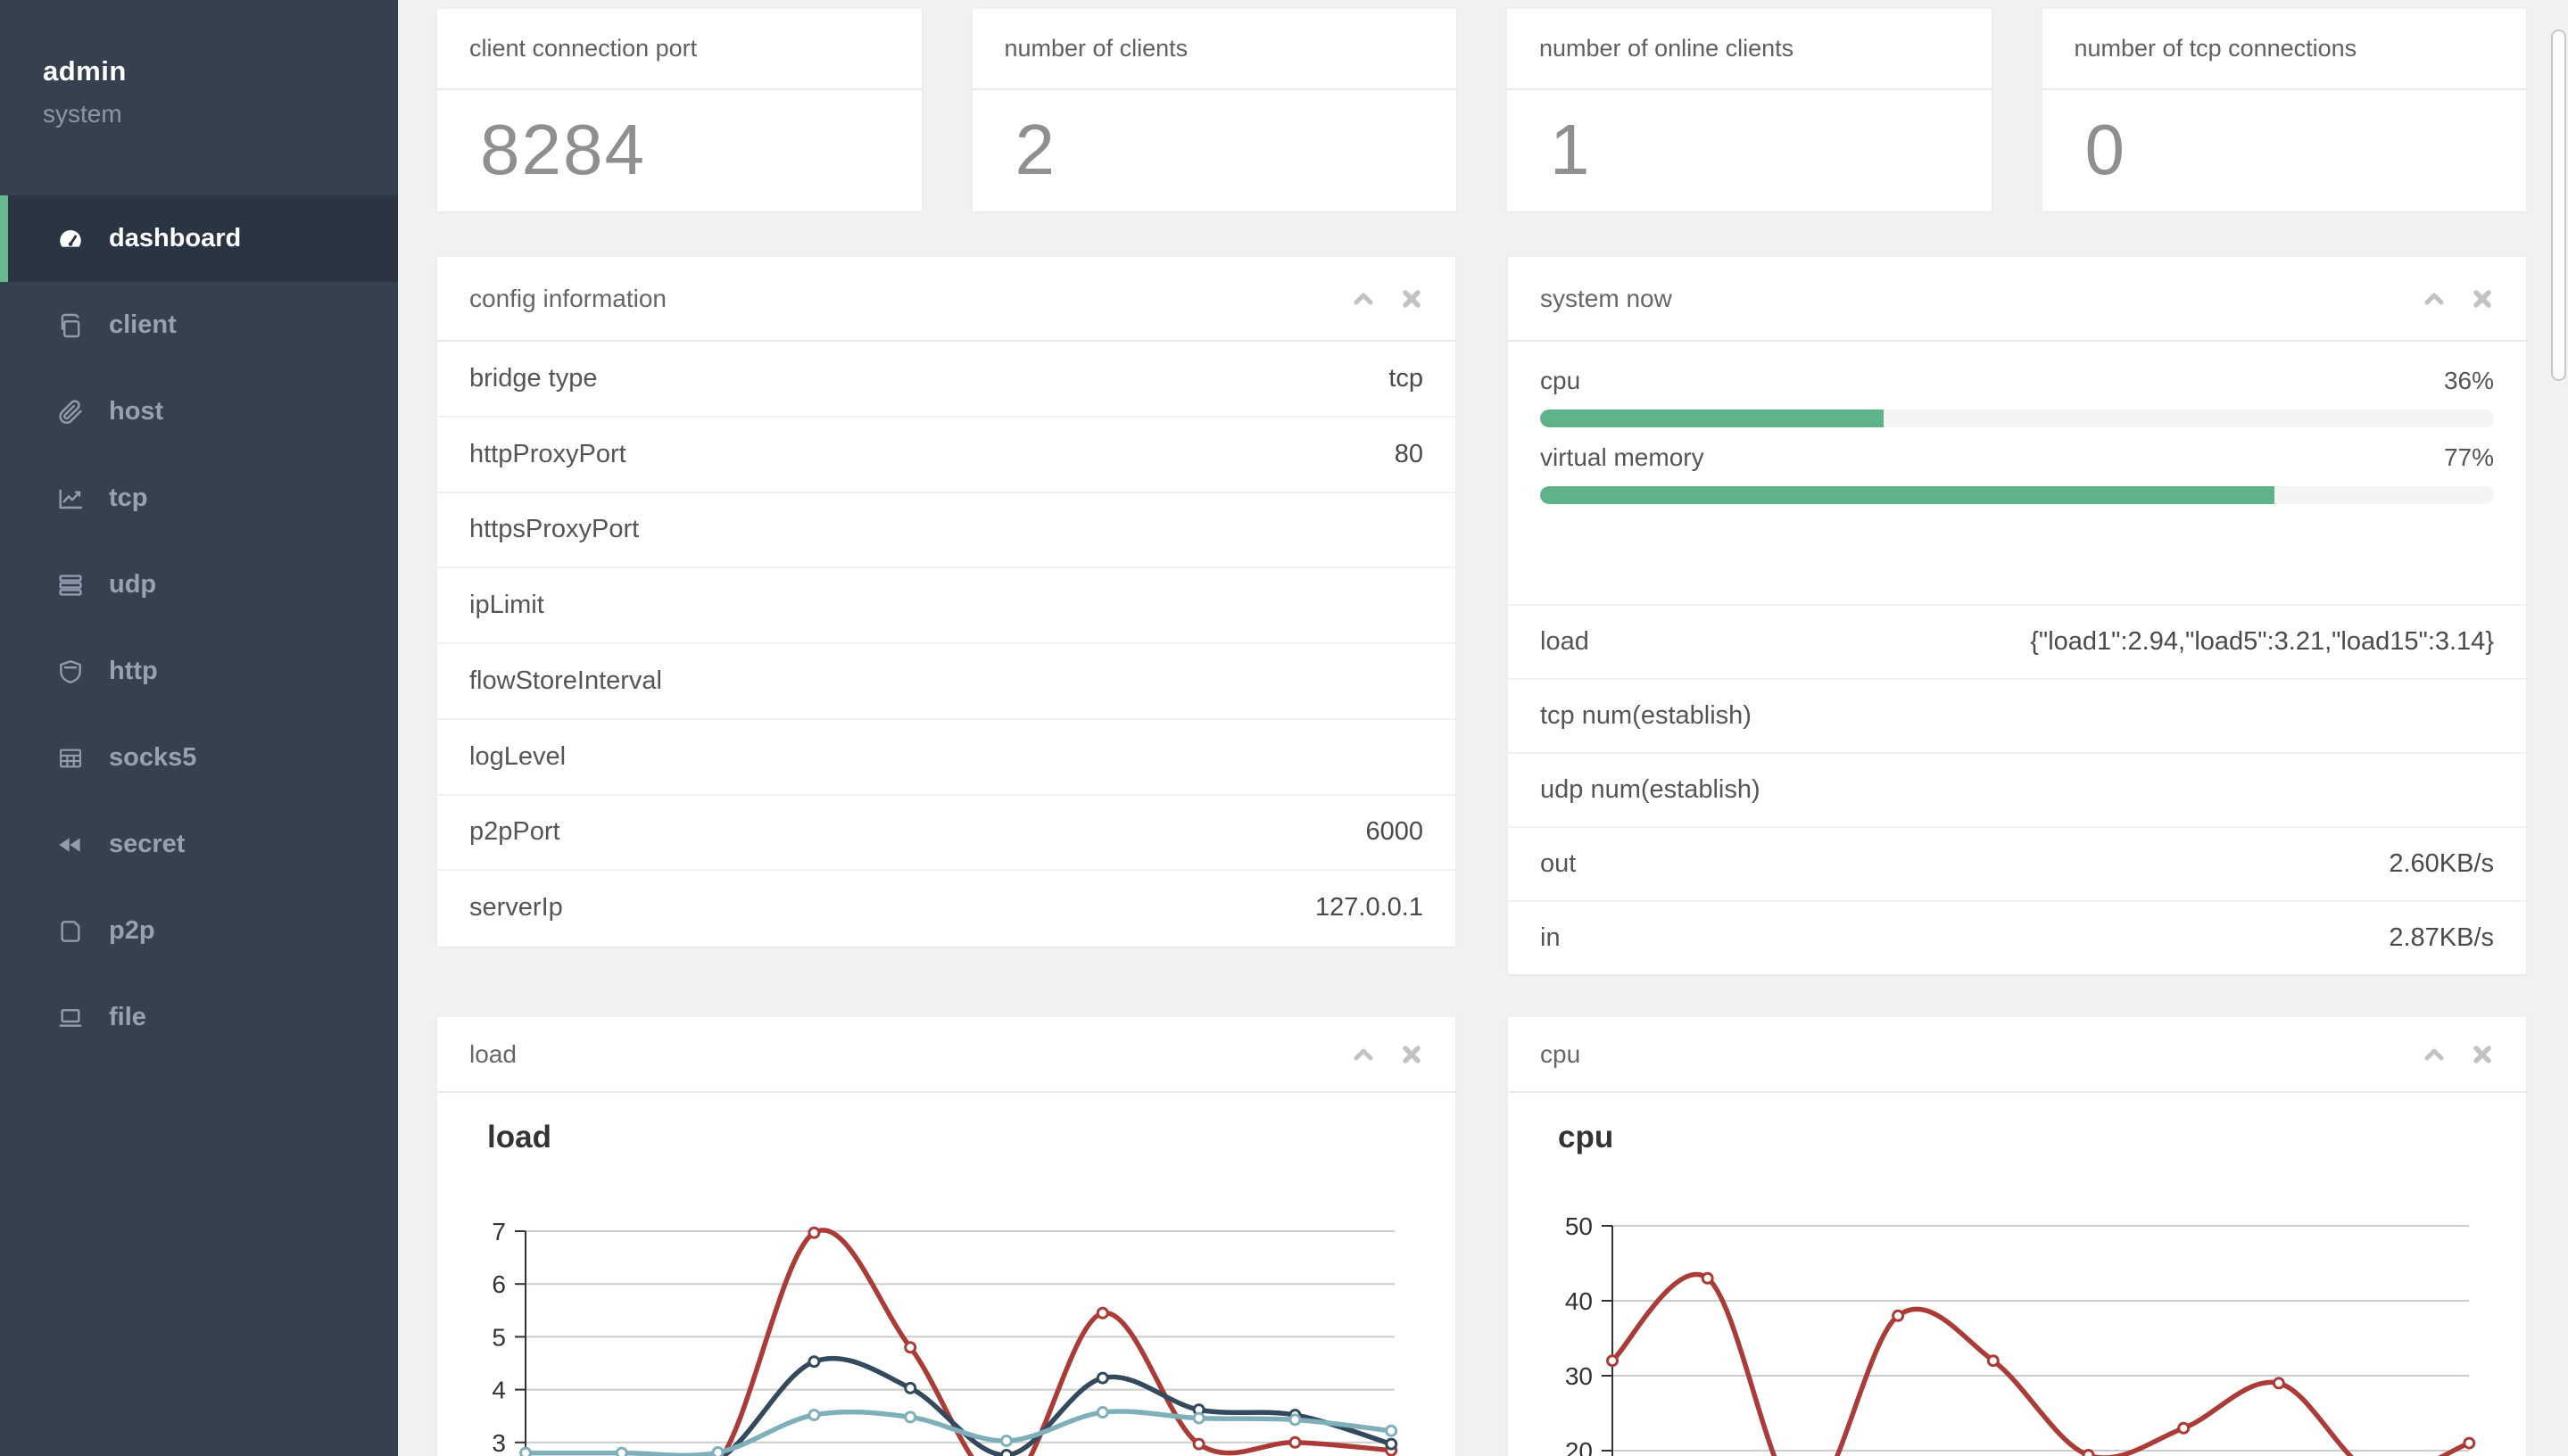  I want to click on table-row: ipLimit, so click(946, 604).